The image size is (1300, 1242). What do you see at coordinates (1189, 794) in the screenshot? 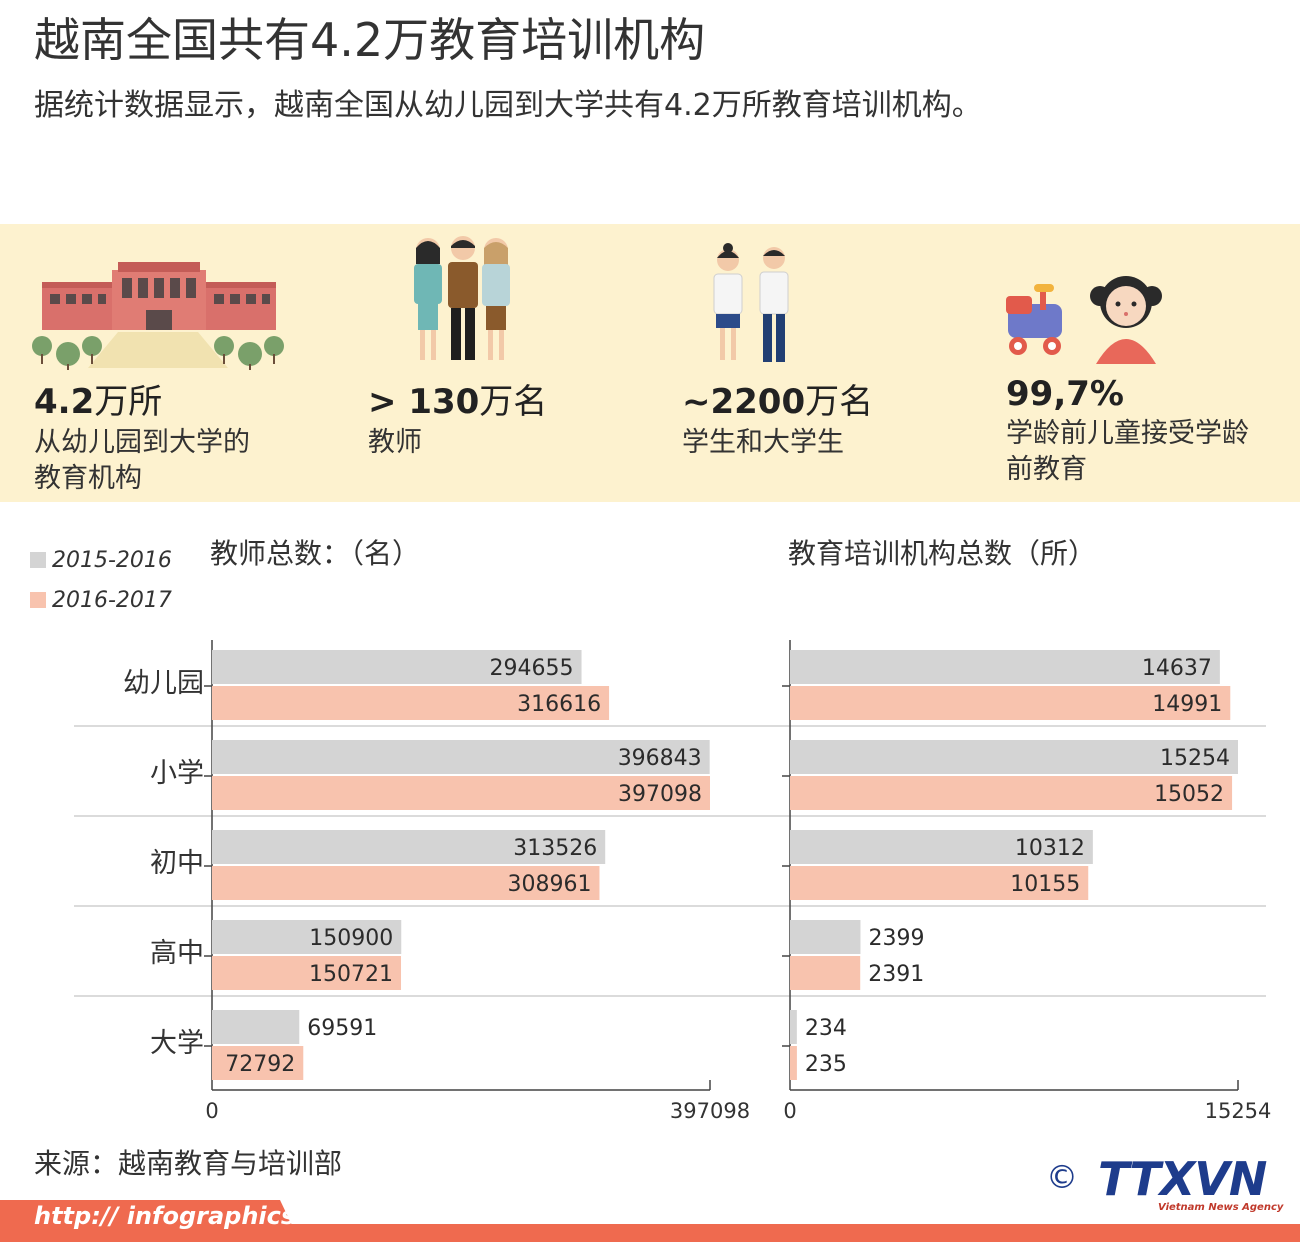
I see `institutions-data-label: 15052` at bounding box center [1189, 794].